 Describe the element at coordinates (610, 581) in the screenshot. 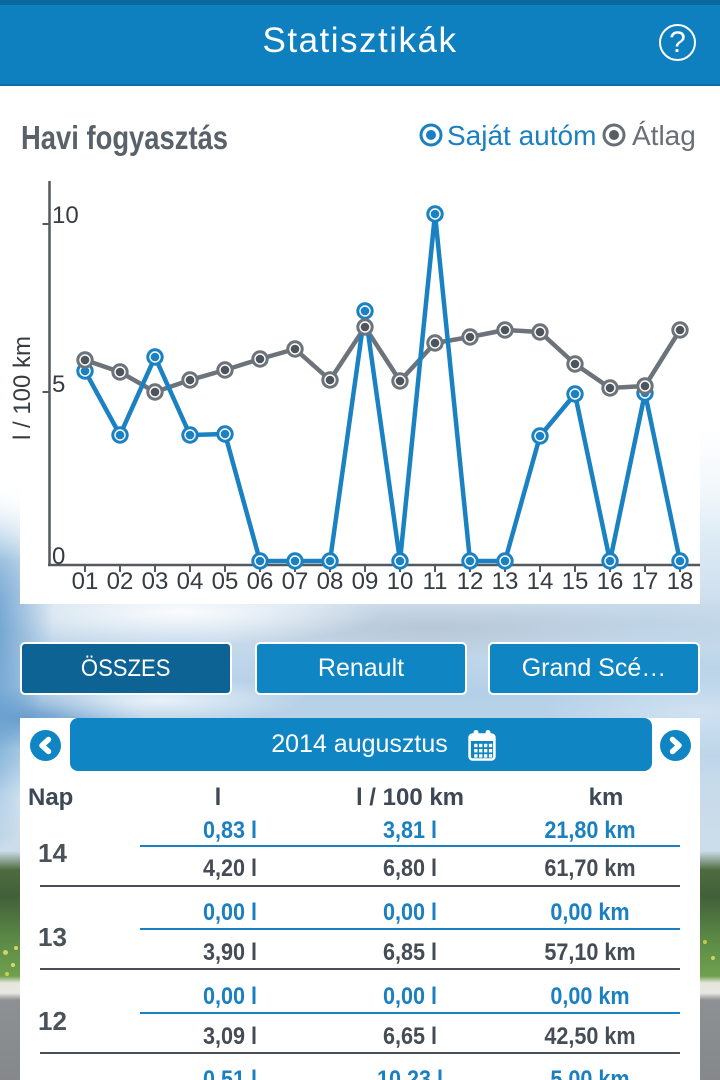

I see `svg-text: 16` at that location.